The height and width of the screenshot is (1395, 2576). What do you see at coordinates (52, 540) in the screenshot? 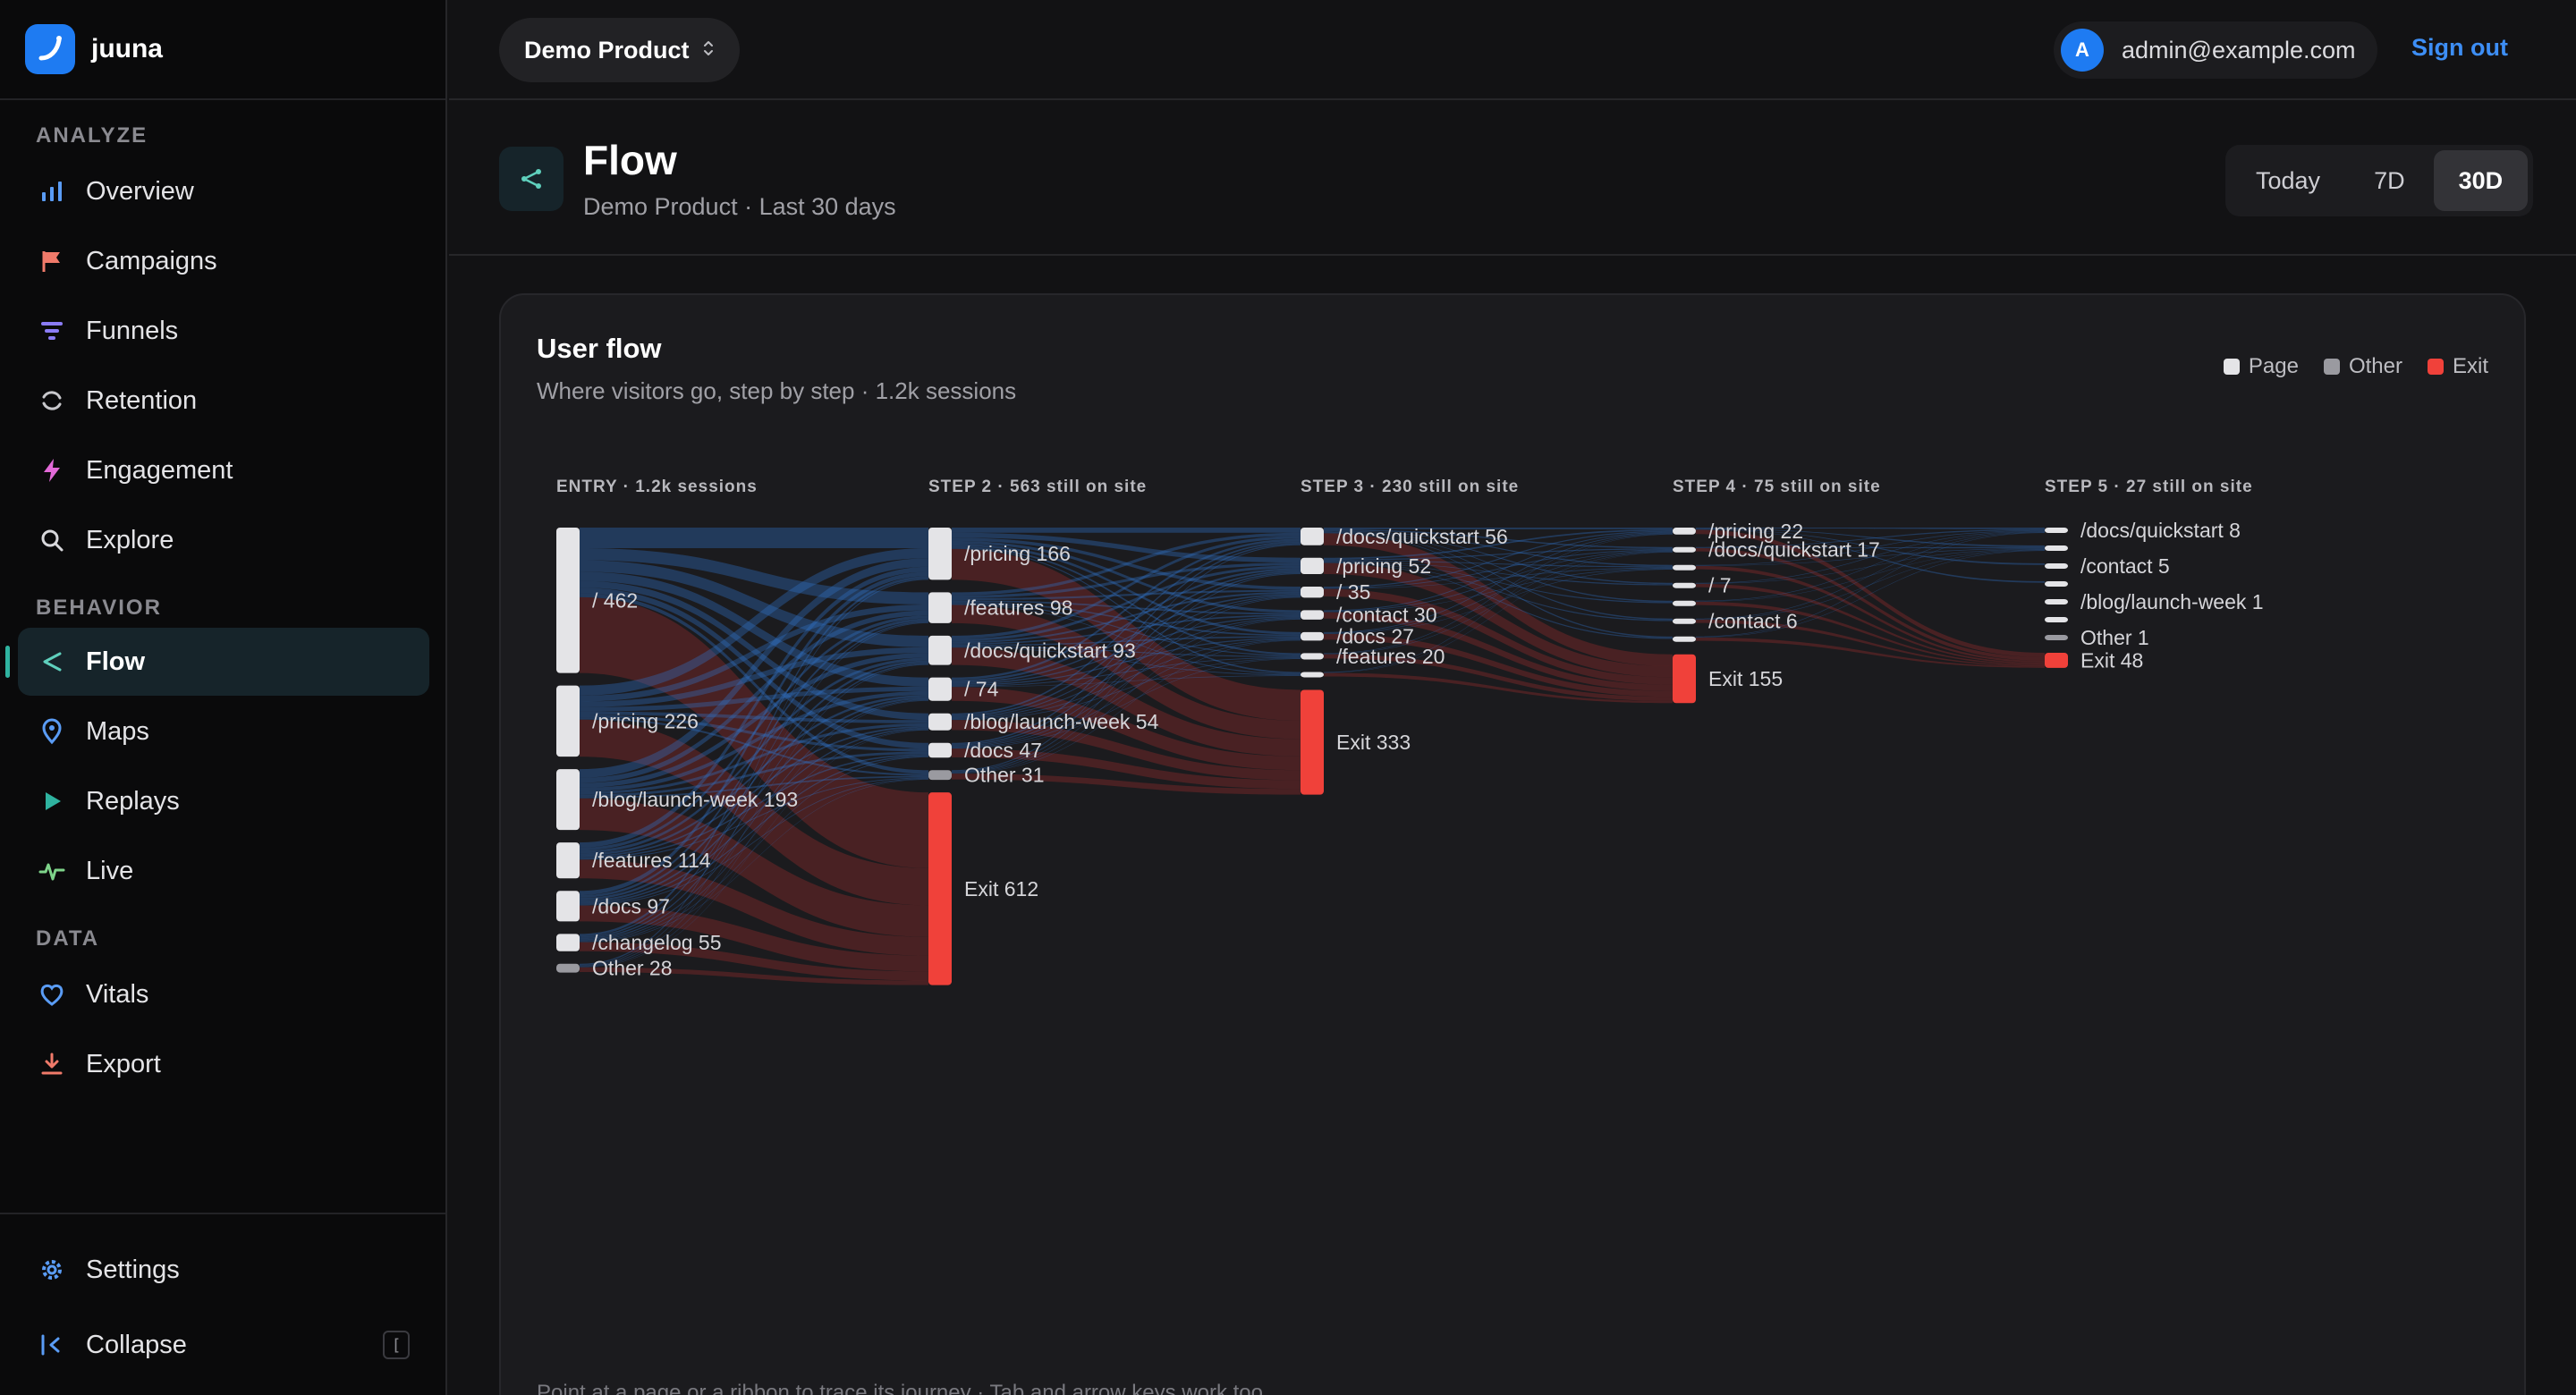
I see `search-icon` at bounding box center [52, 540].